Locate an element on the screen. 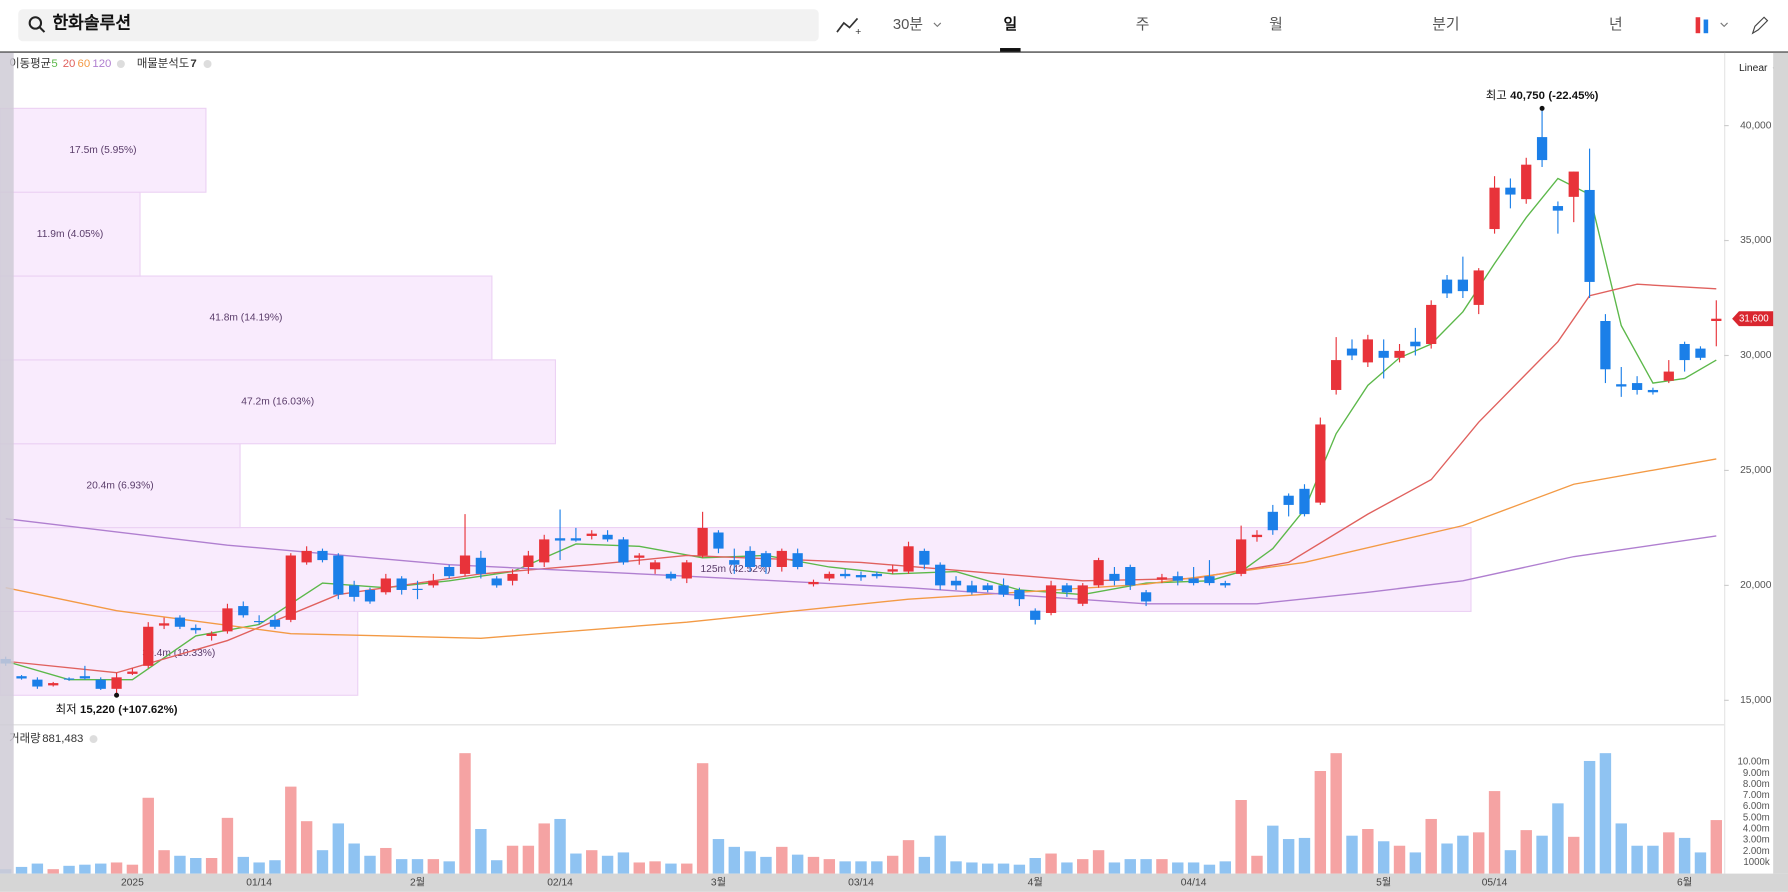 This screenshot has width=1788, height=892. frame-left is located at coordinates (7, 463).